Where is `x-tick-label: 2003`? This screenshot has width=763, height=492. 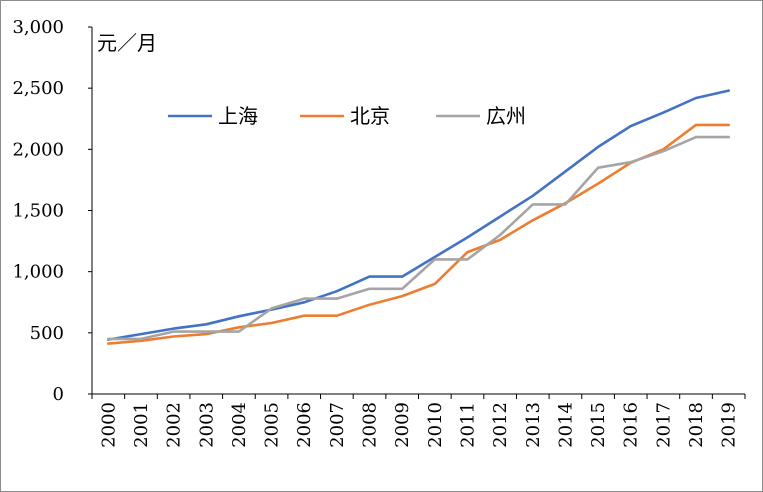
x-tick-label: 2003 is located at coordinates (206, 425).